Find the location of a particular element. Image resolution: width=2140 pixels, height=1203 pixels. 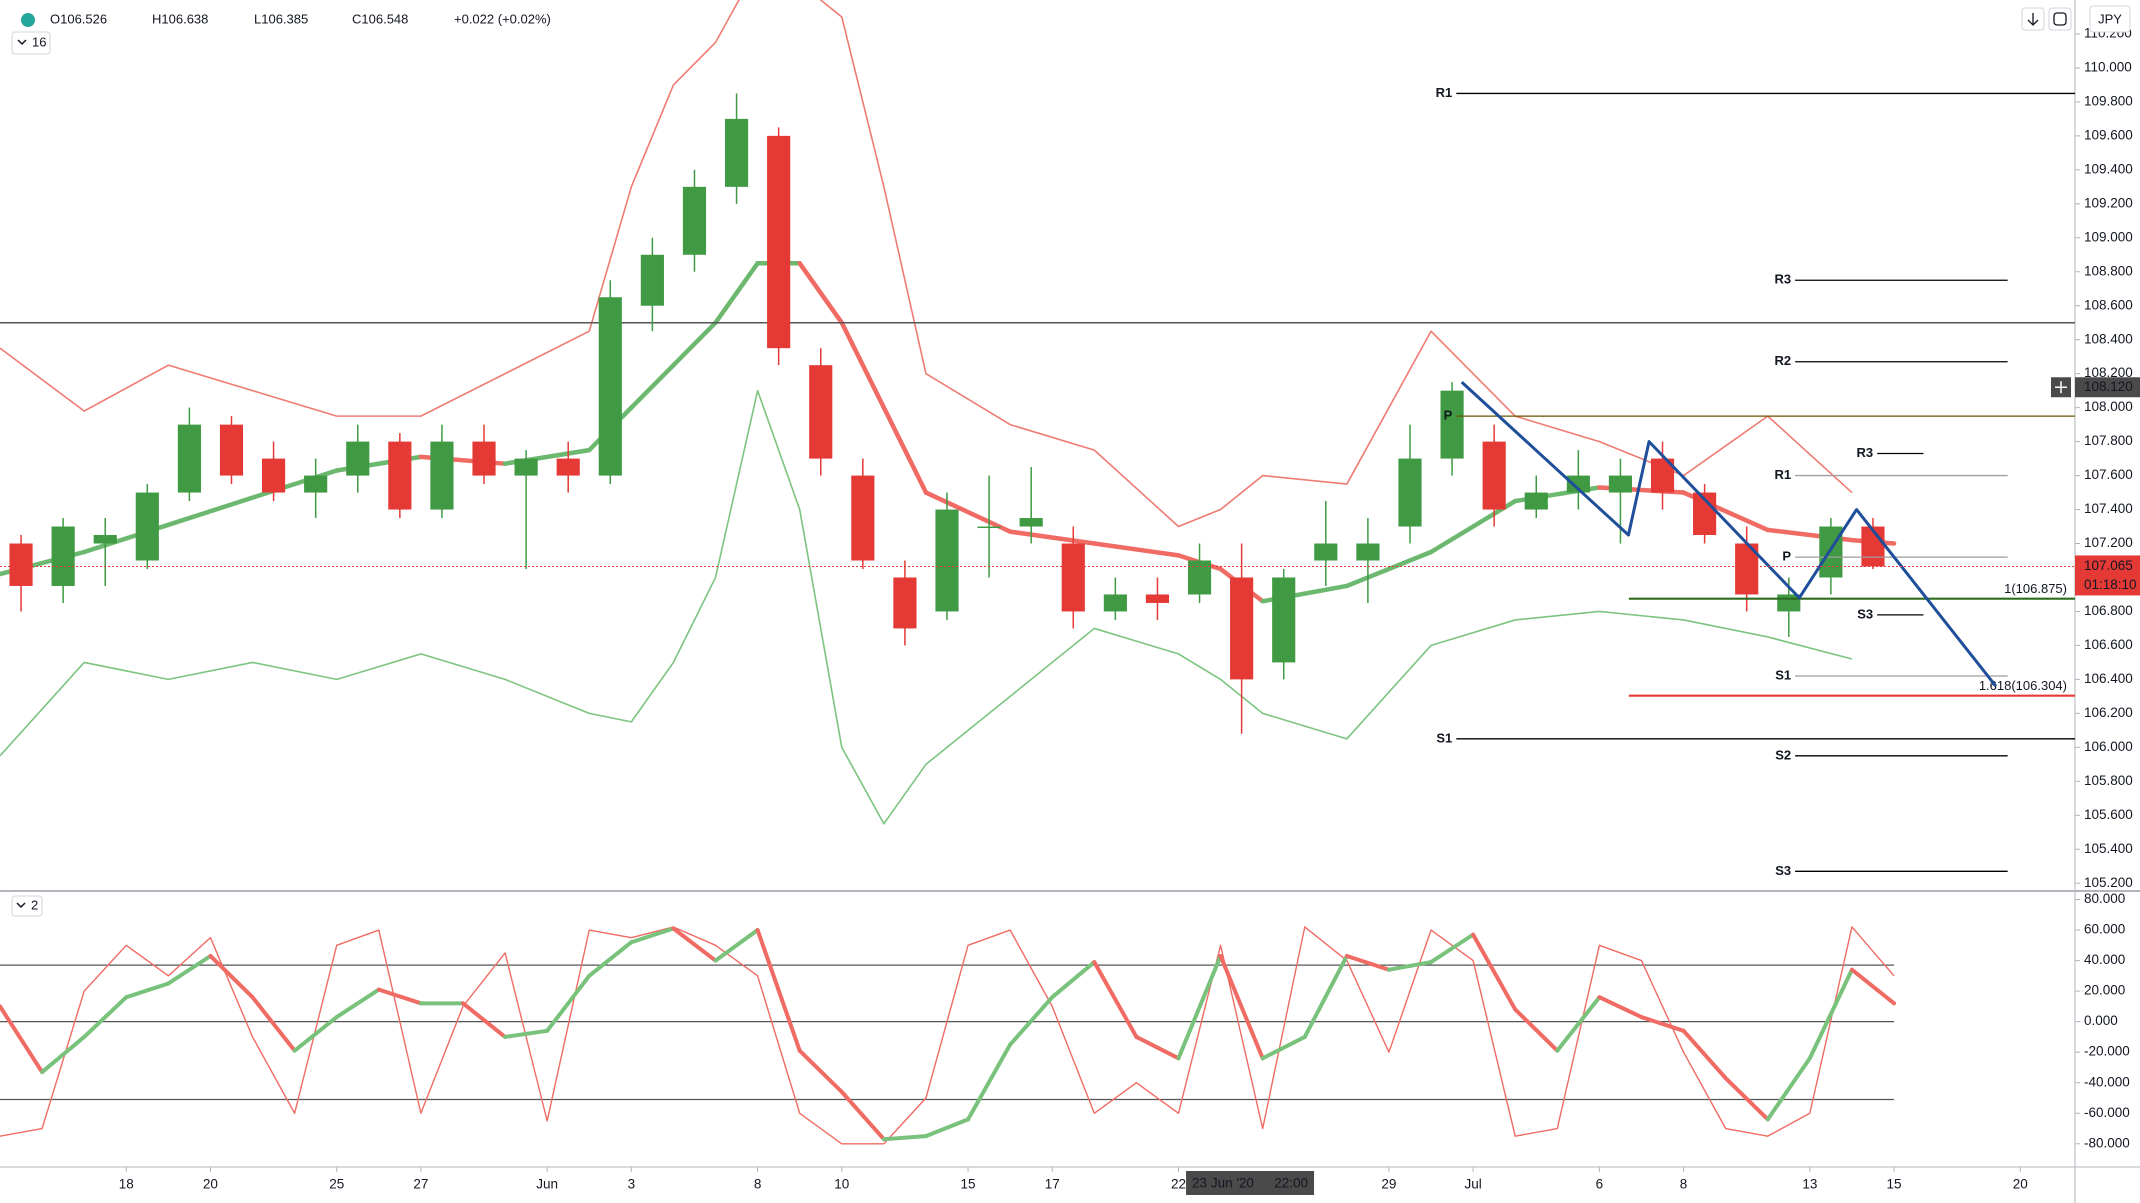

ohlc-change: +0.022 (+0.02%) is located at coordinates (502, 18).